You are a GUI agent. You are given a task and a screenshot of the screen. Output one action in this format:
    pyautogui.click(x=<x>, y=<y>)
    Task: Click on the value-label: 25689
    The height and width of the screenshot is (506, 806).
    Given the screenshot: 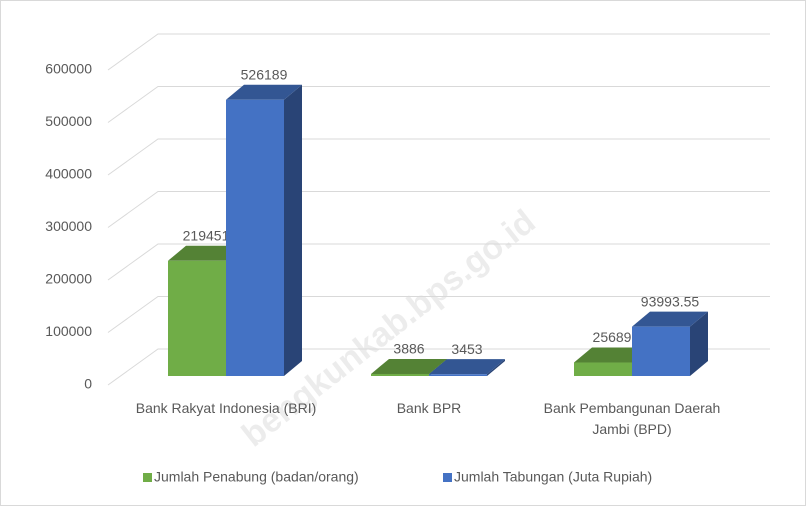 What is the action you would take?
    pyautogui.click(x=612, y=337)
    